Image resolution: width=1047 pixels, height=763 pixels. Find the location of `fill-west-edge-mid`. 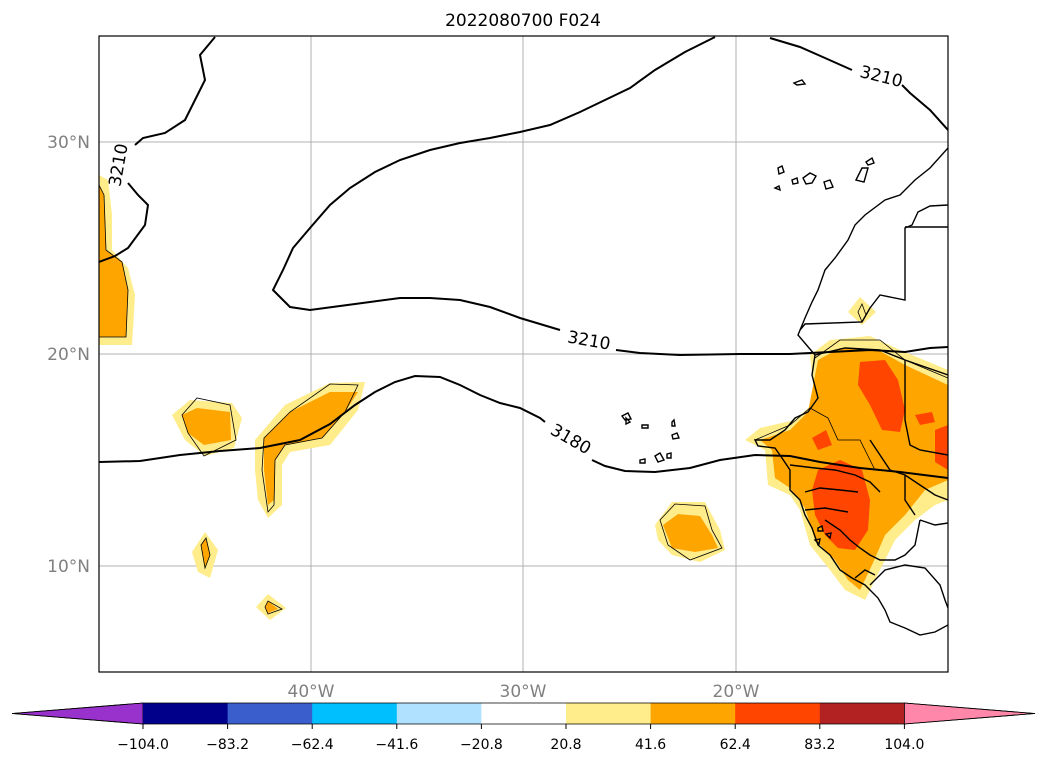

fill-west-edge-mid is located at coordinates (113, 261).